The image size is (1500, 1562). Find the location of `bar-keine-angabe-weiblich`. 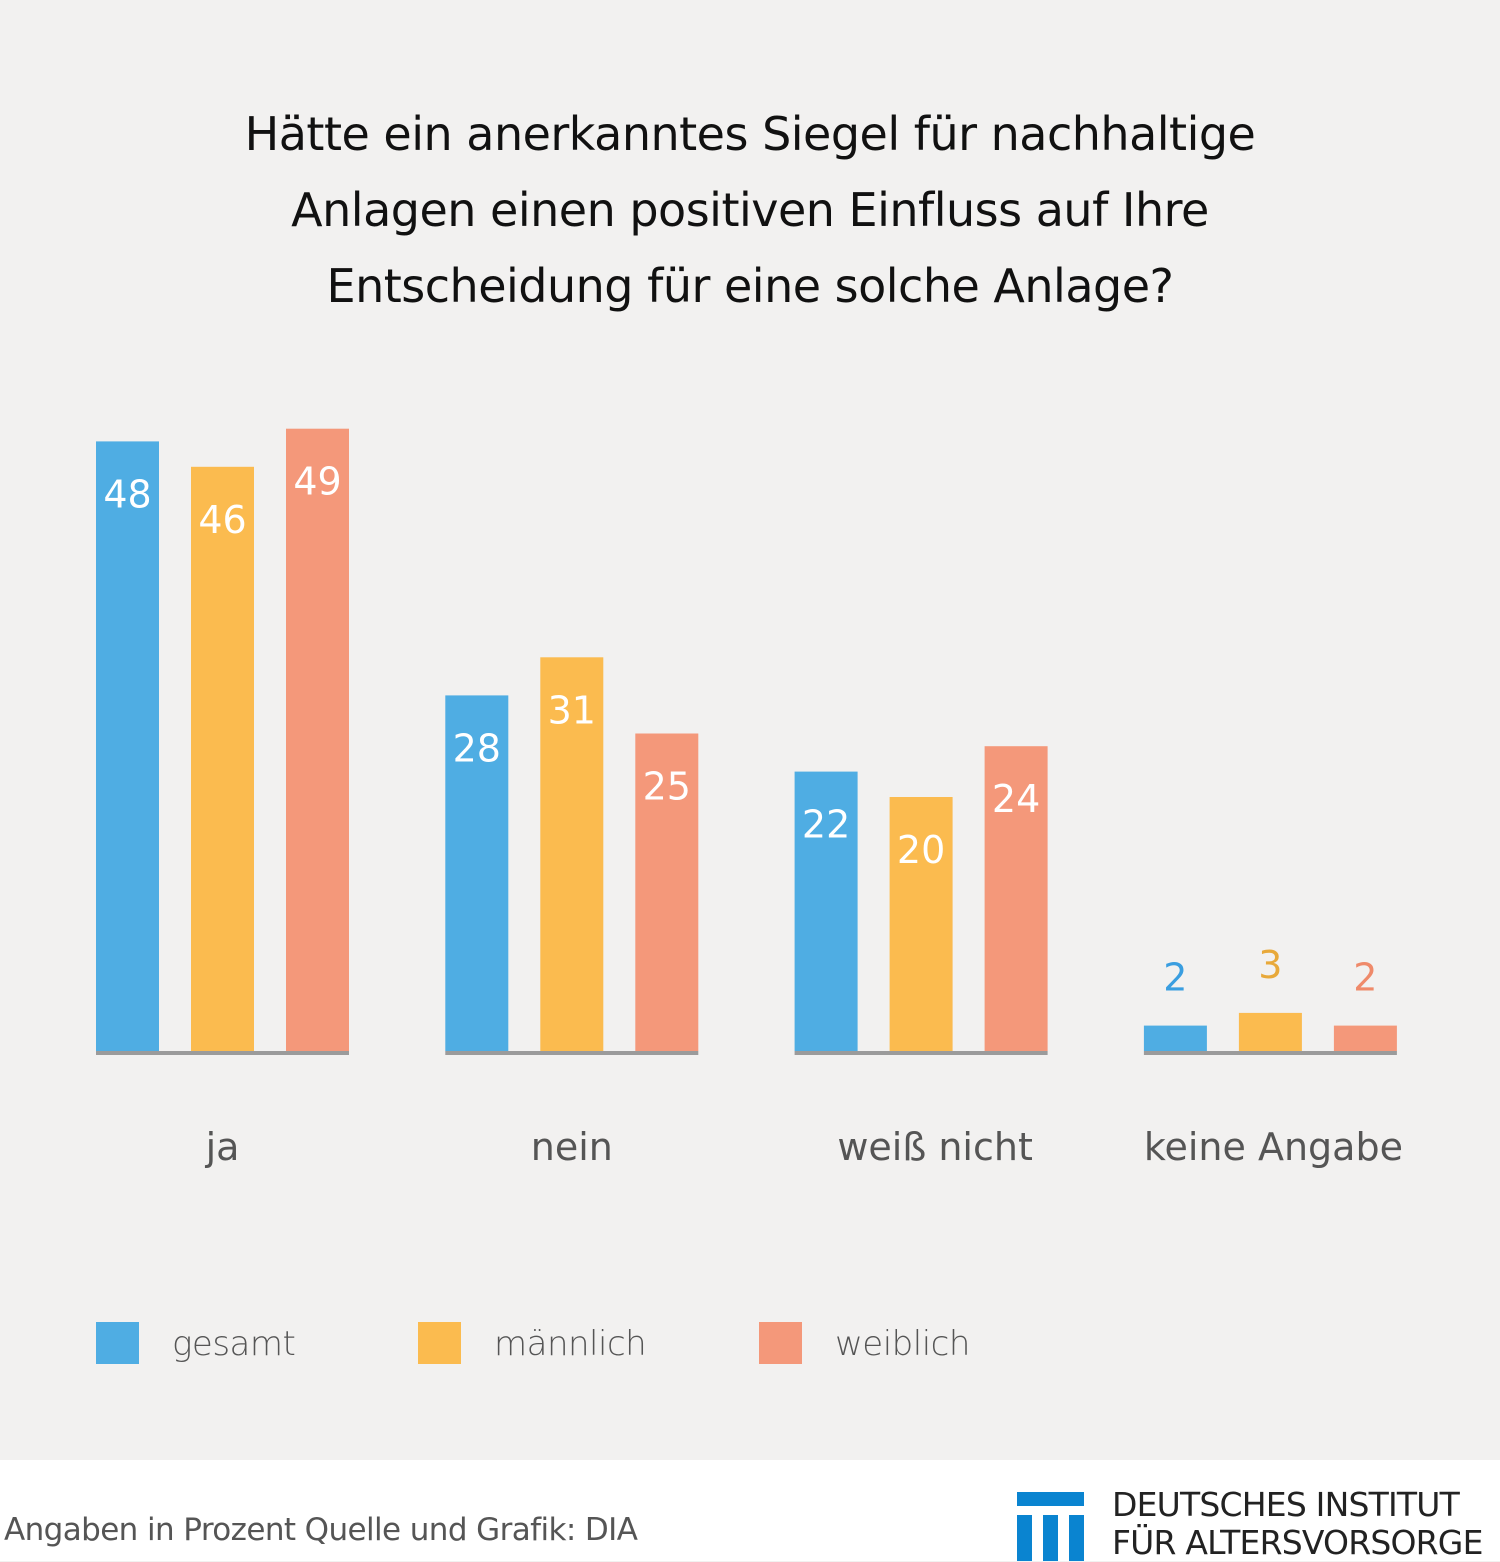

bar-keine-angabe-weiblich is located at coordinates (1365, 1038).